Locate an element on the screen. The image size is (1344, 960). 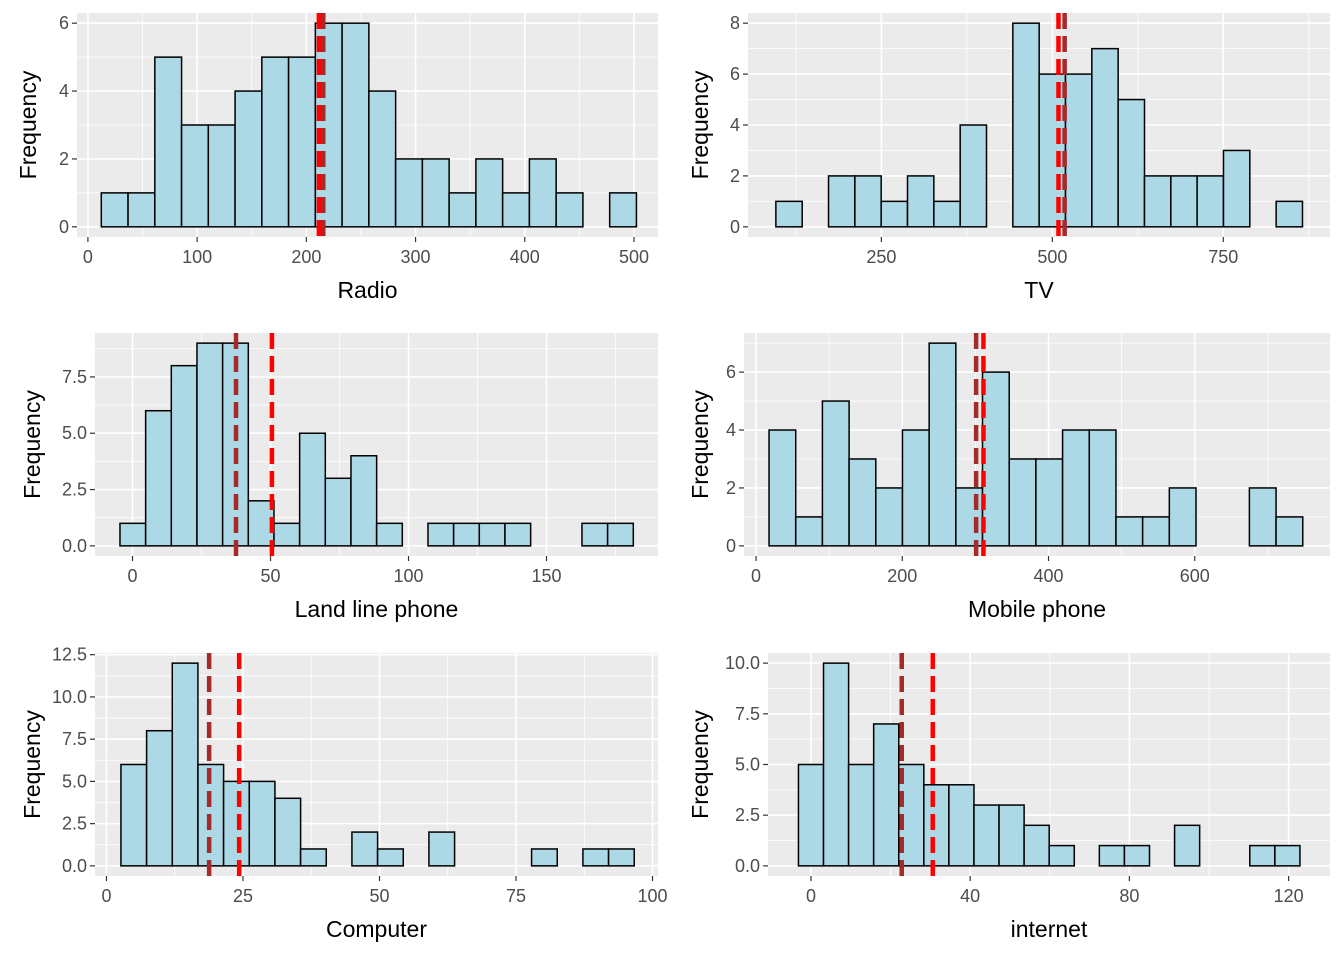
x-tick-label: 0 is located at coordinates (88, 257).